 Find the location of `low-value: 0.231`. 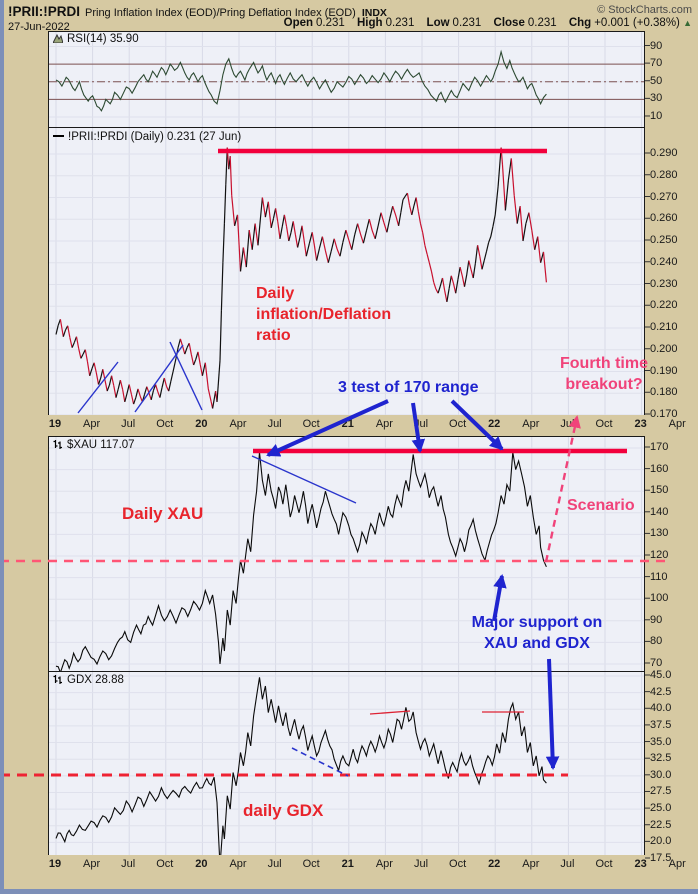

low-value: 0.231 is located at coordinates (467, 23).